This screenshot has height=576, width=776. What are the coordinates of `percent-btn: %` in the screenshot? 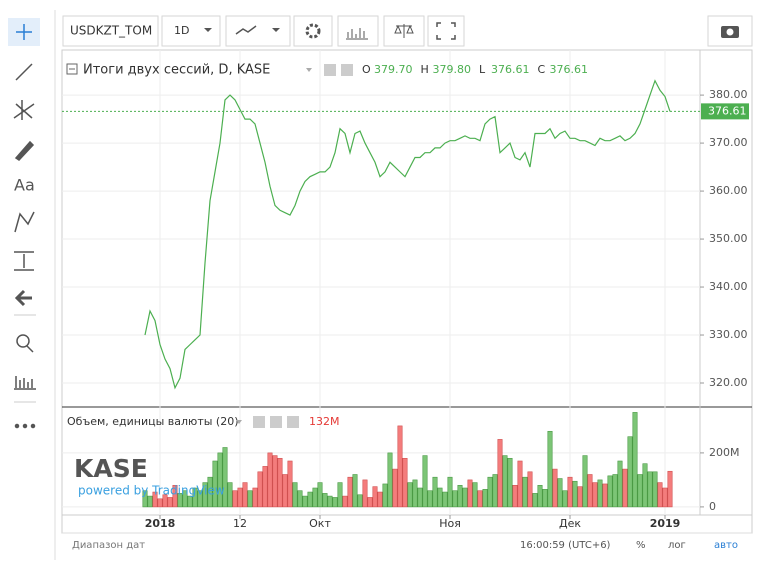 It's located at (641, 545).